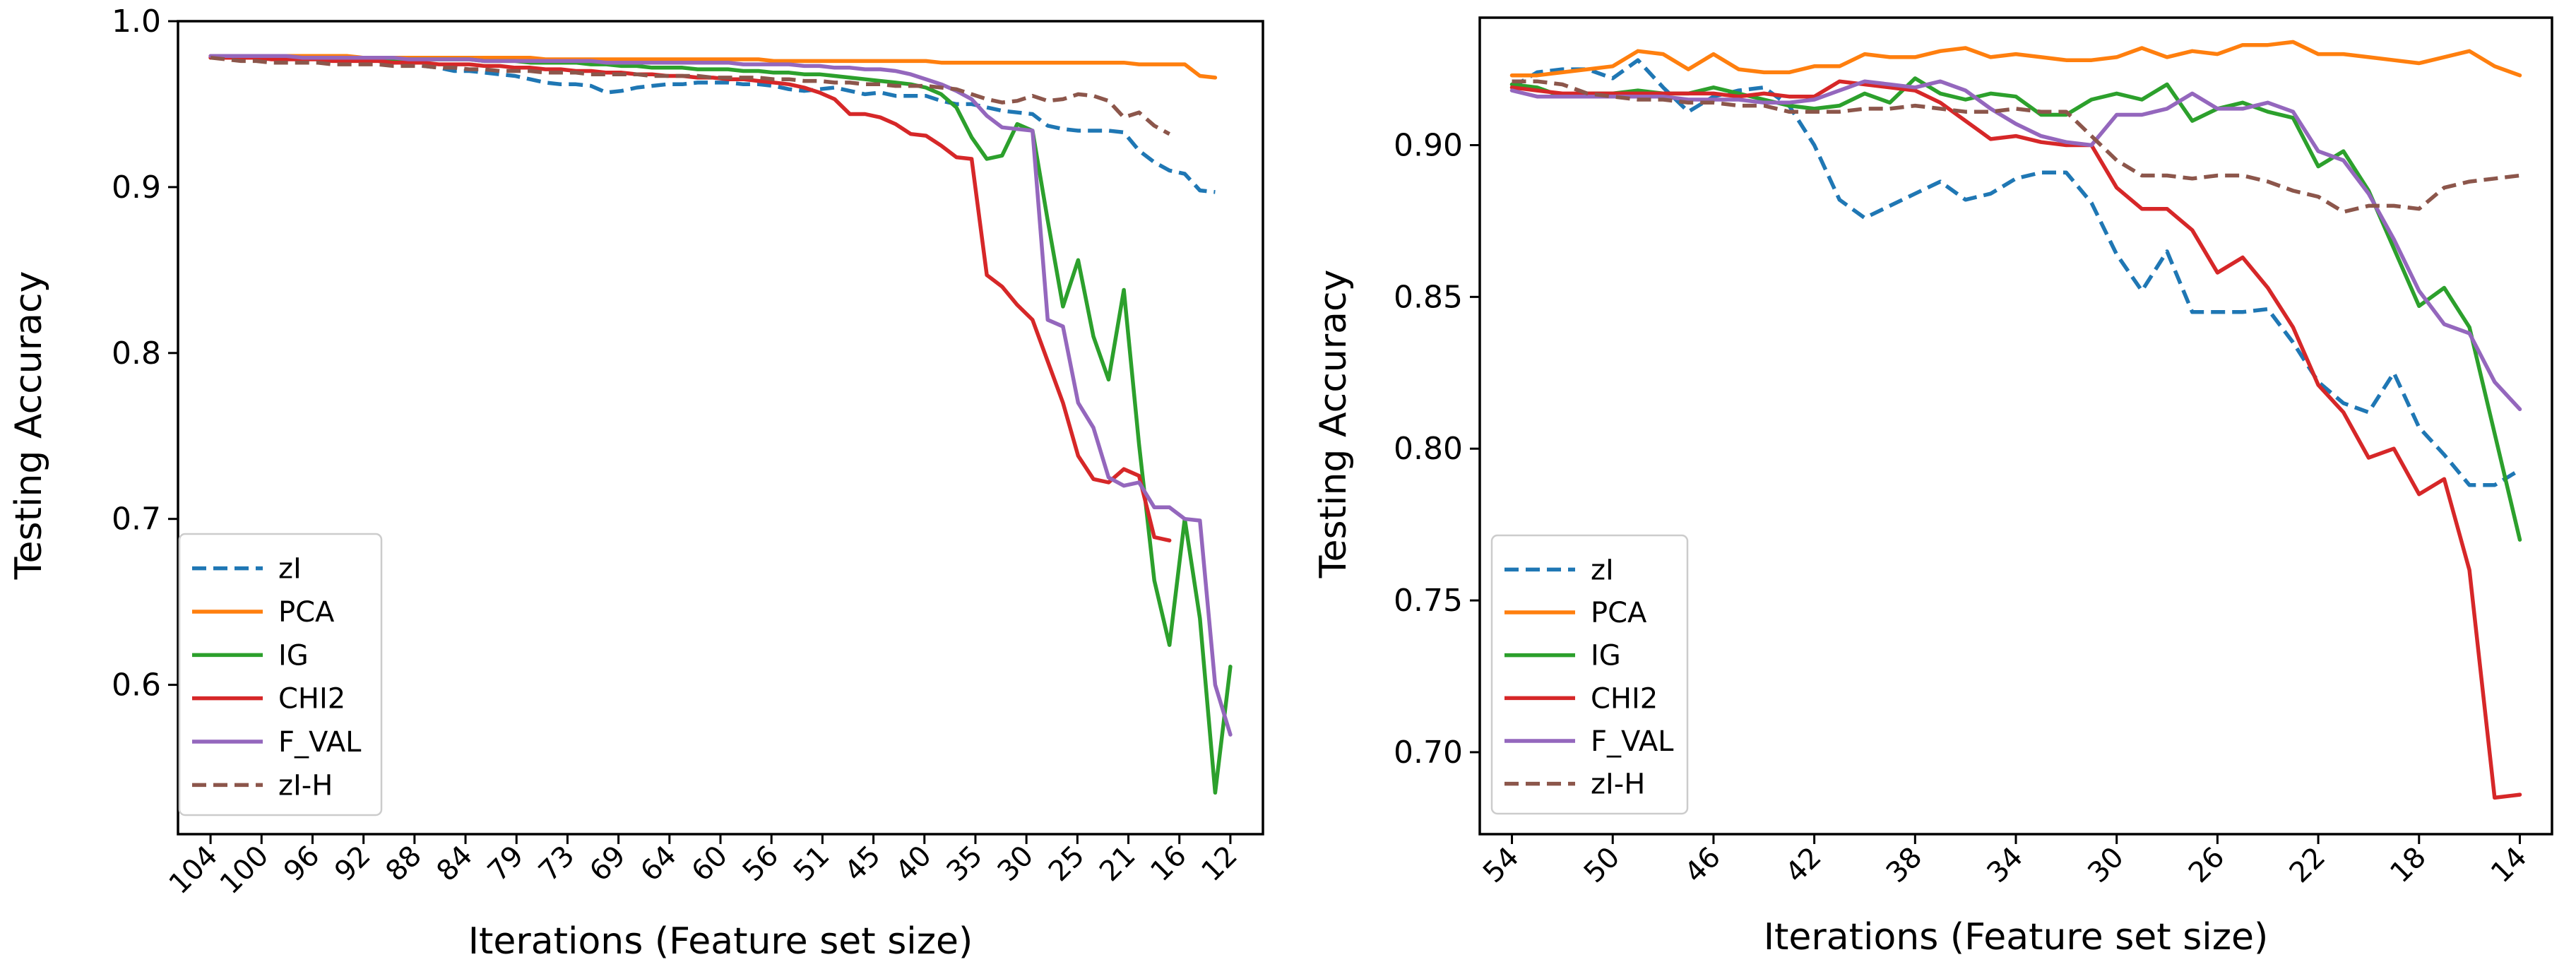  What do you see at coordinates (403, 864) in the screenshot?
I see `x-tick-label: 88` at bounding box center [403, 864].